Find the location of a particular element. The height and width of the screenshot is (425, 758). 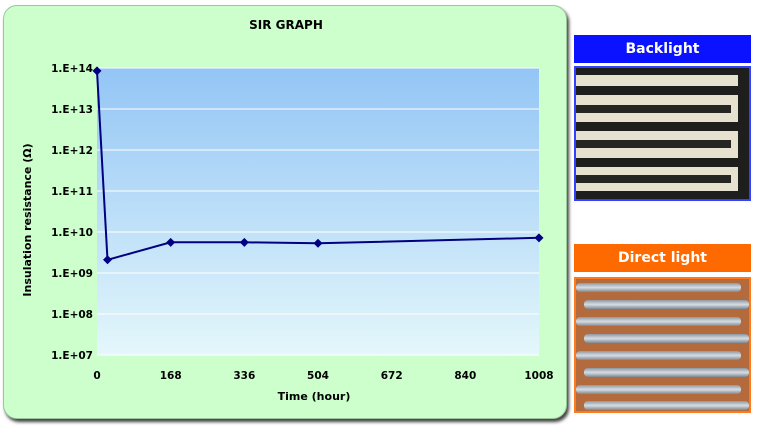

x-tick-label: 504 is located at coordinates (318, 376).